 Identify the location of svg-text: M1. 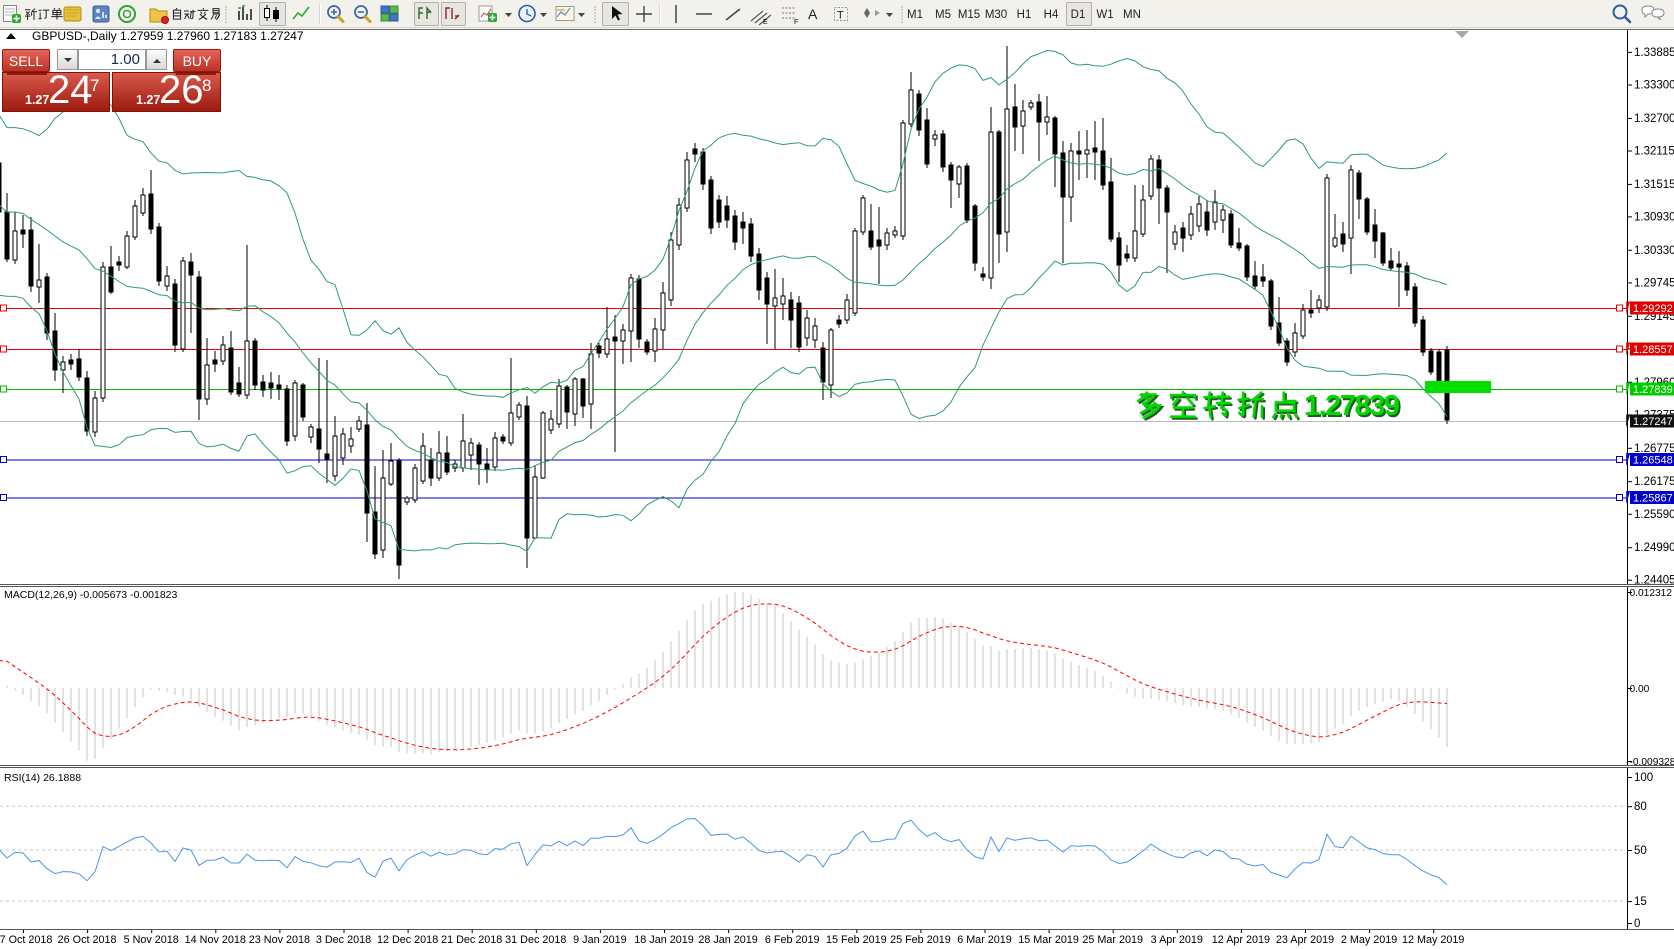
(915, 15).